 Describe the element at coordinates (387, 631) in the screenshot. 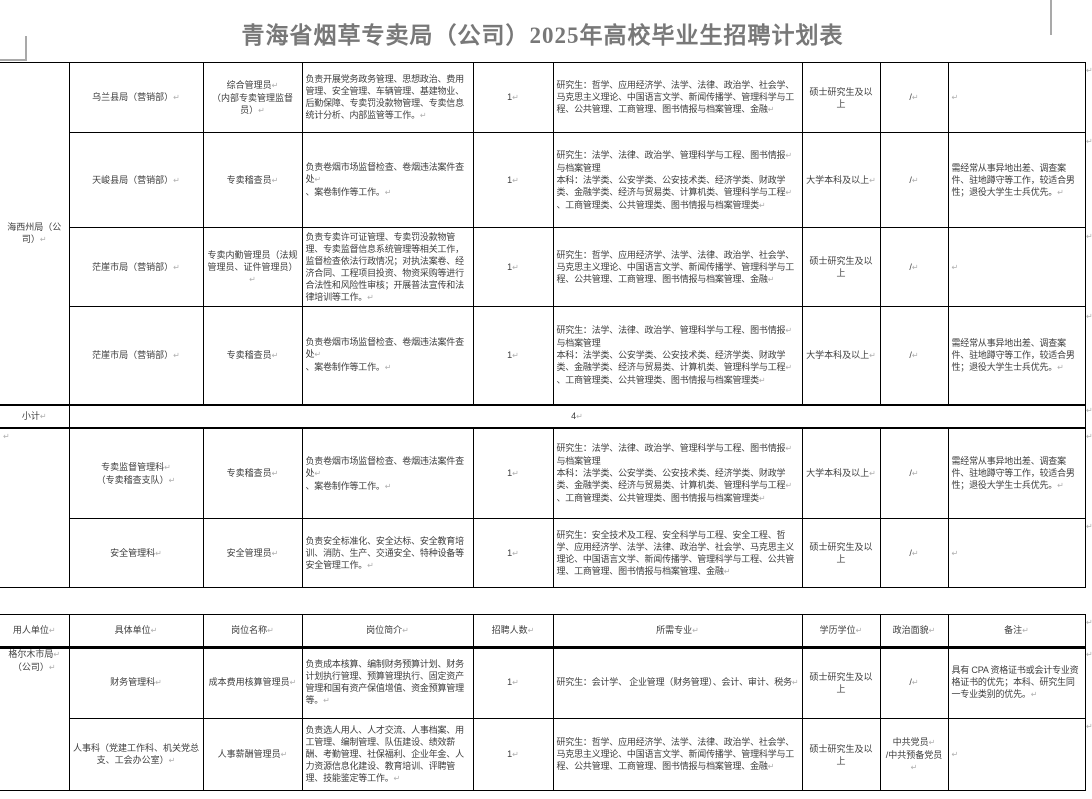

I see `header-position-intro: 岗位简介↵` at that location.